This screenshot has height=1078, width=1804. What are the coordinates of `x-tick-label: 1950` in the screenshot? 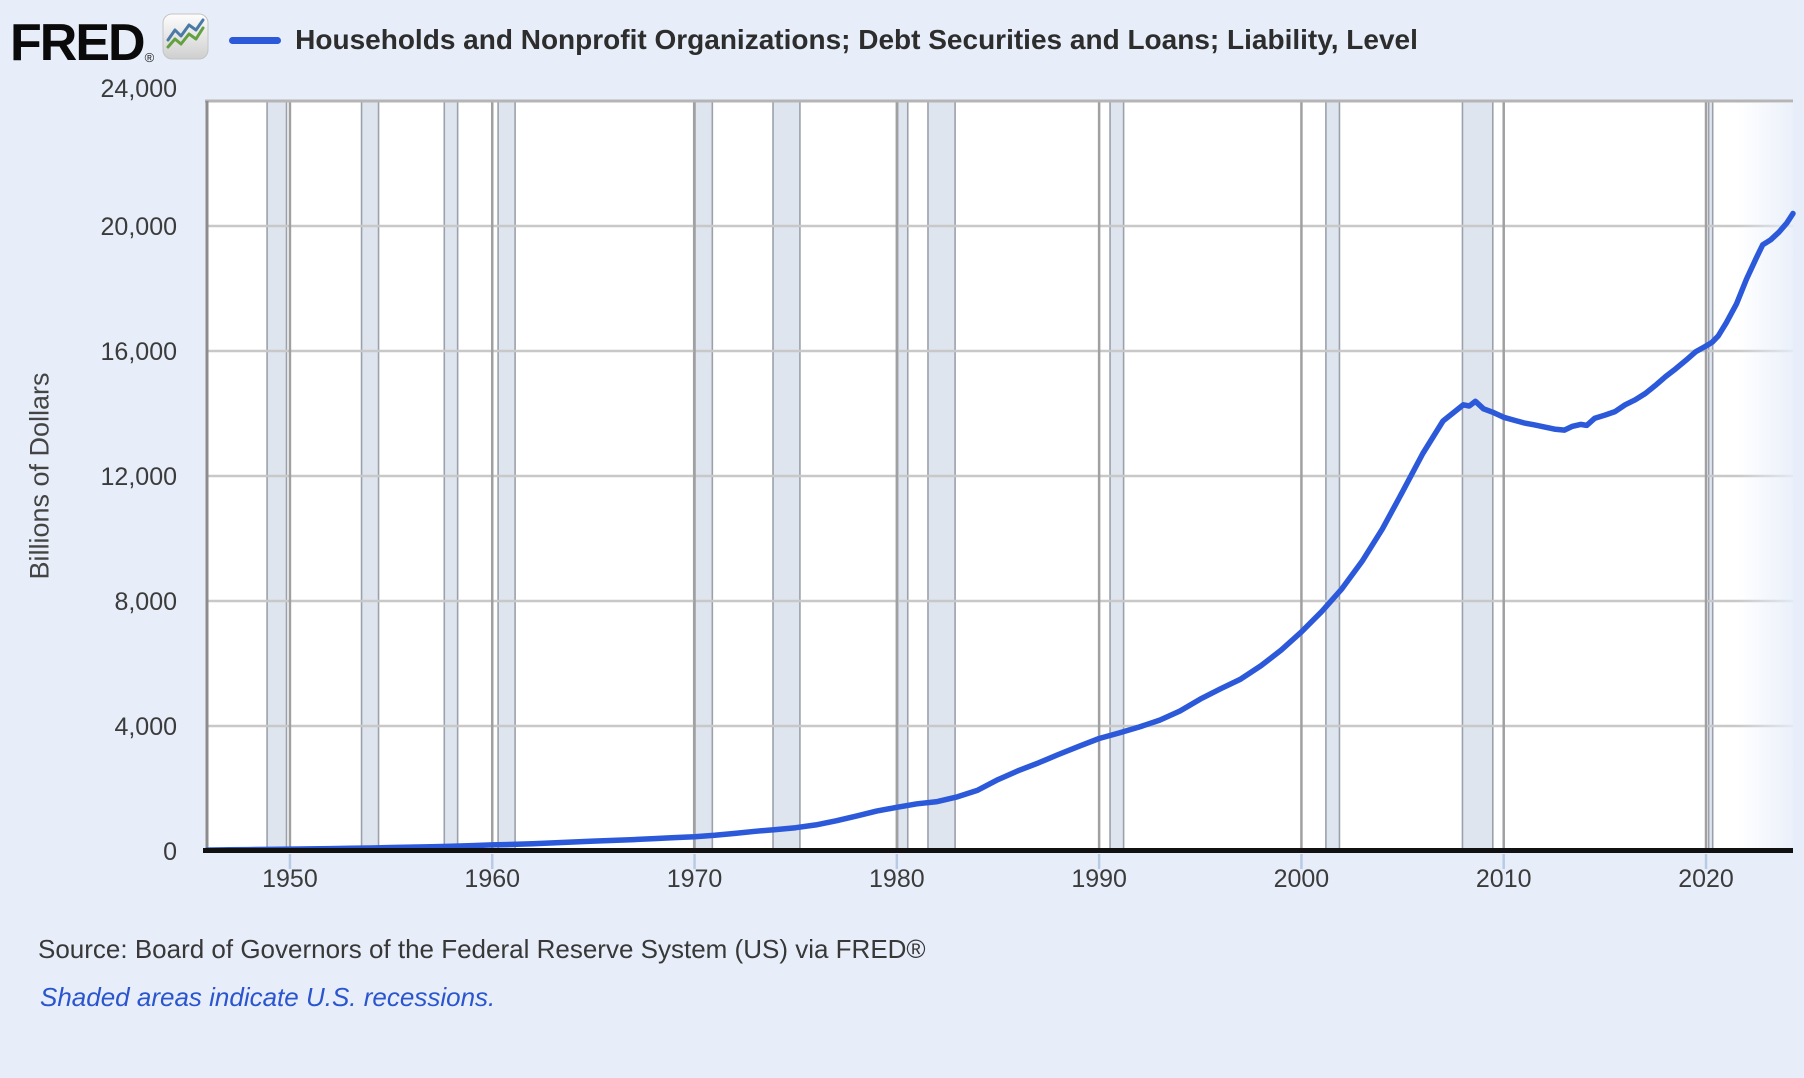 It's located at (290, 879).